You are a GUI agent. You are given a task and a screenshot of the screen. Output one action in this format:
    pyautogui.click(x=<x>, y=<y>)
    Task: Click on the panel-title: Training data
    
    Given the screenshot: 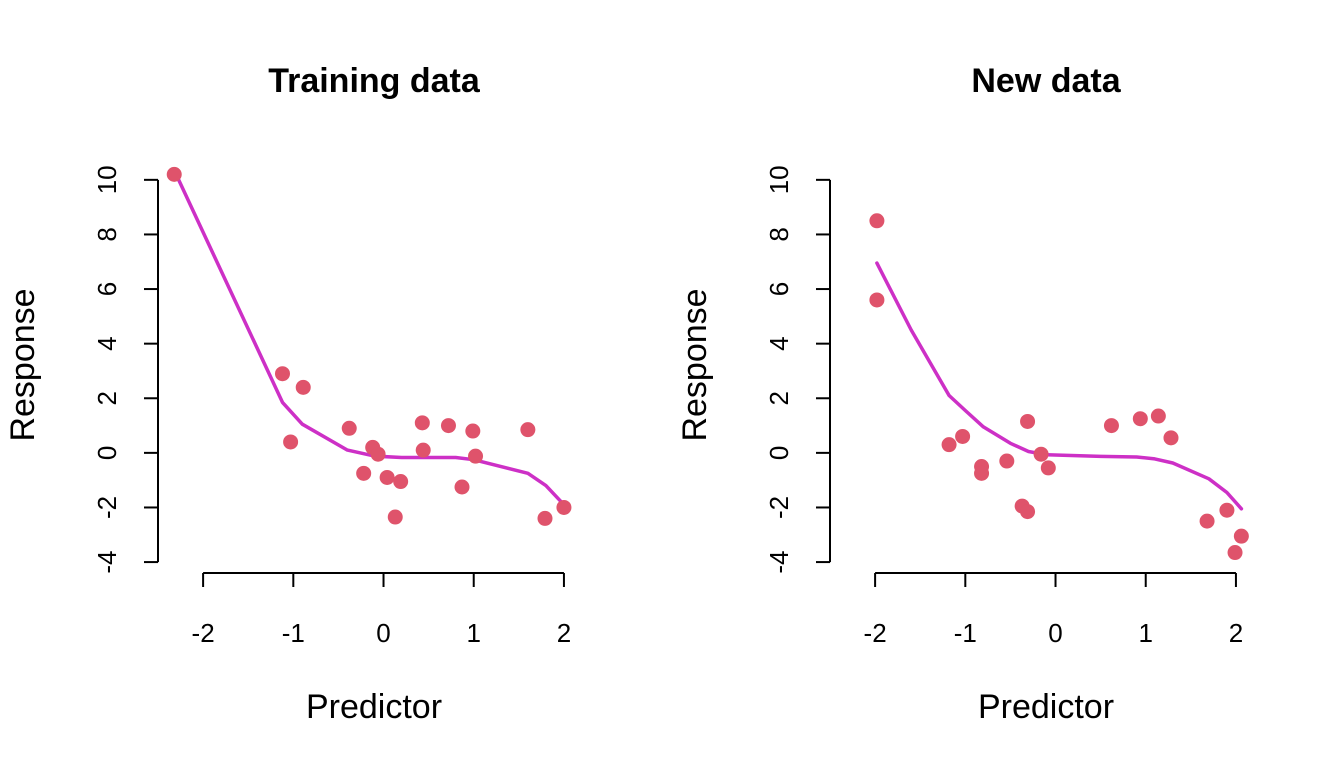 What is the action you would take?
    pyautogui.click(x=374, y=81)
    